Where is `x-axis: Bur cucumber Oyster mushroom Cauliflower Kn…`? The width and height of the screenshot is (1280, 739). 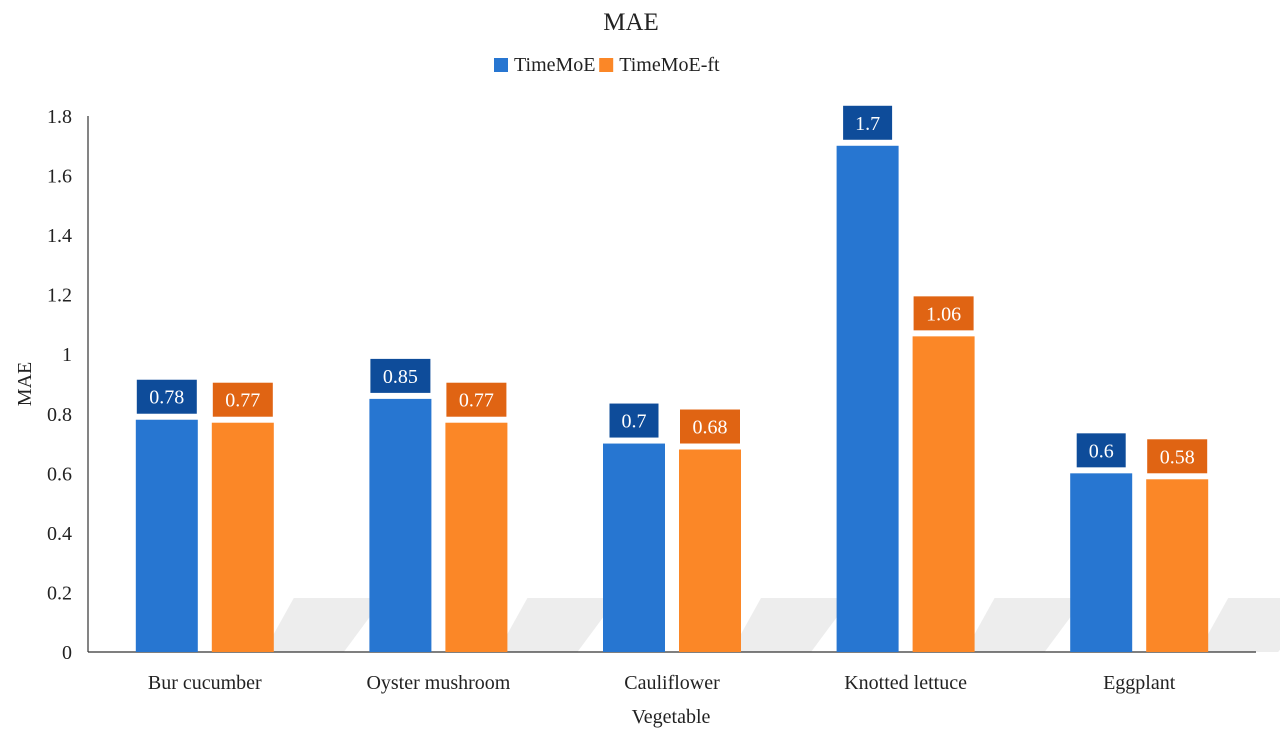 x-axis: Bur cucumber Oyster mushroom Cauliflower Kn… is located at coordinates (672, 672).